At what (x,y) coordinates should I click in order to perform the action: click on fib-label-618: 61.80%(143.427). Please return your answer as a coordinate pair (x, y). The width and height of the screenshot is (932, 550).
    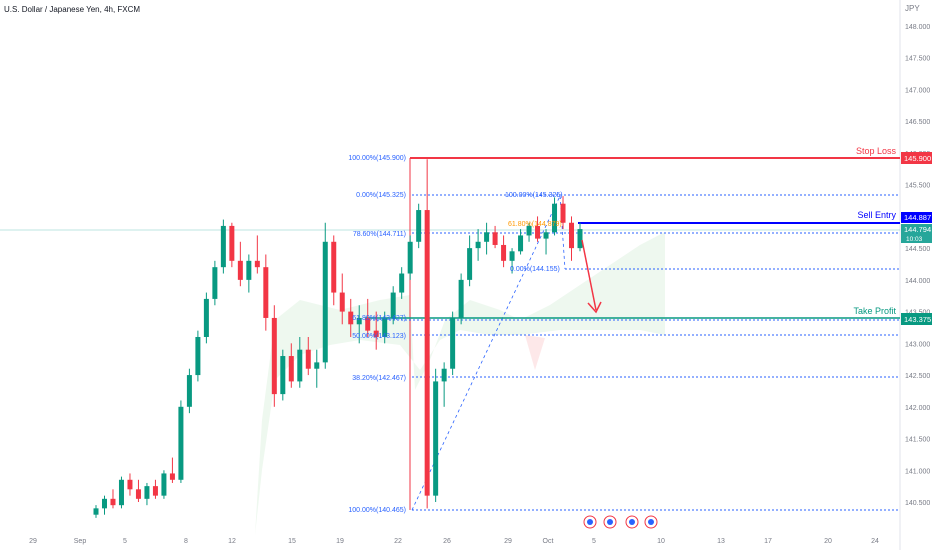
    Looking at the image, I should click on (379, 318).